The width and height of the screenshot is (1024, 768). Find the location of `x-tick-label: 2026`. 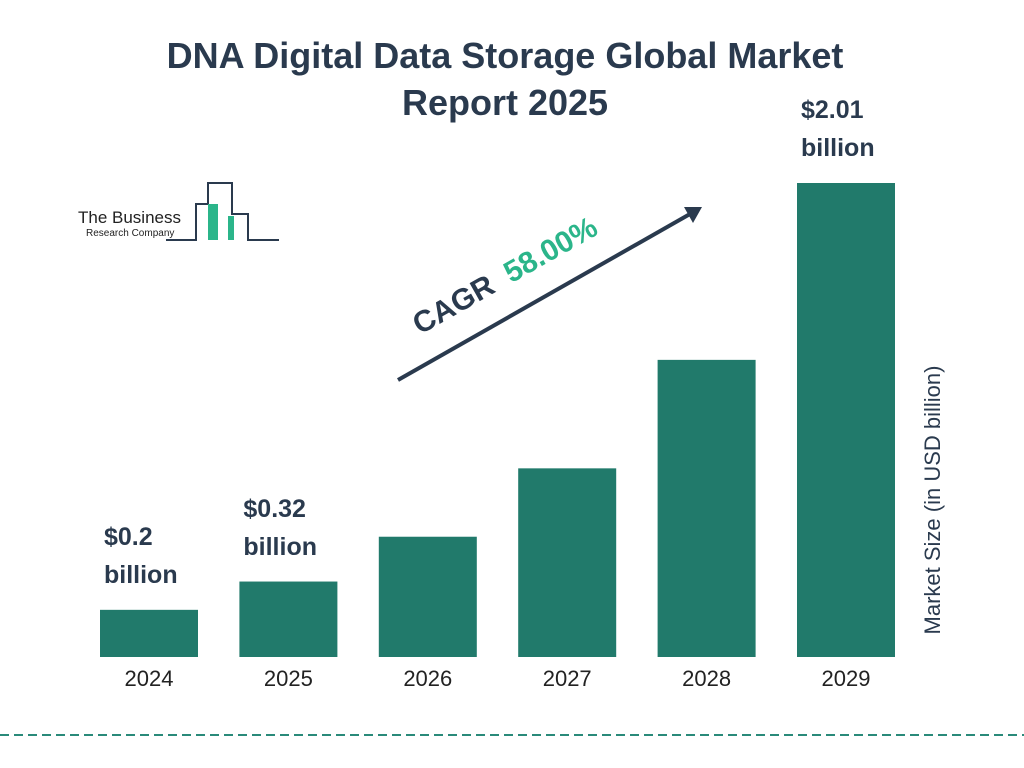

x-tick-label: 2026 is located at coordinates (427, 678).